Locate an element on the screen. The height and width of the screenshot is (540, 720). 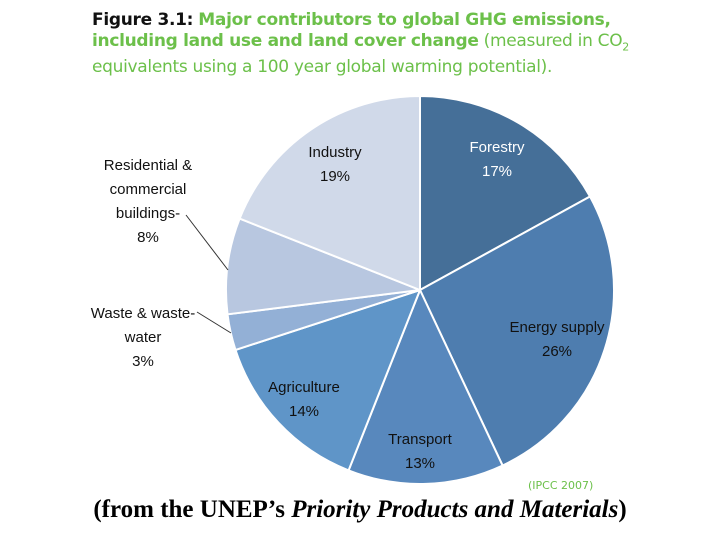
slice-label-line: 26% is located at coordinates (557, 351).